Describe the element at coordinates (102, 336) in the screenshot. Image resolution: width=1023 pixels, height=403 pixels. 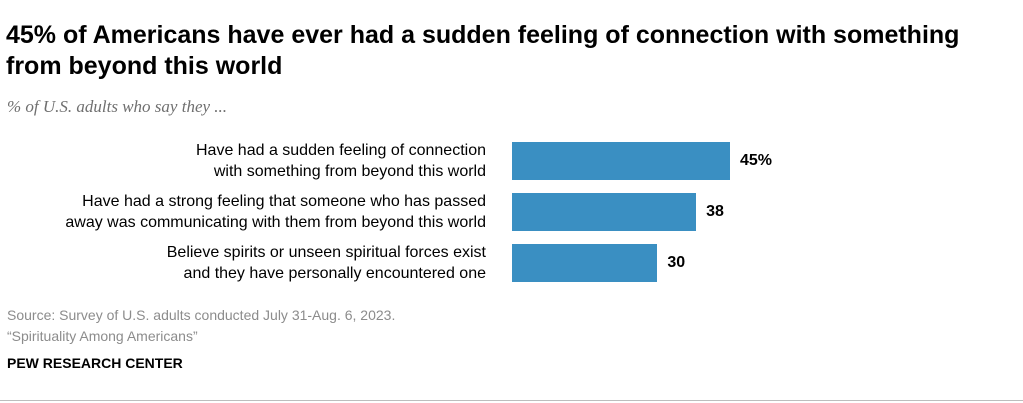
I see `source-line-2: “Spirituality Among Americans”` at that location.